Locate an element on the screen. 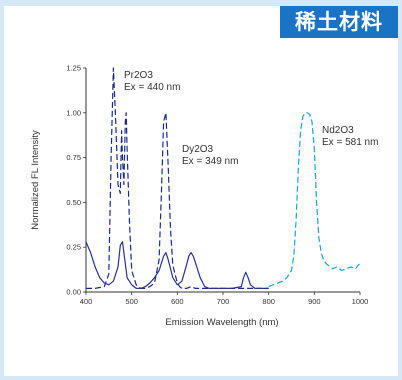 The height and width of the screenshot is (380, 402). annotation-label: Ex = 349 nm is located at coordinates (210, 161).